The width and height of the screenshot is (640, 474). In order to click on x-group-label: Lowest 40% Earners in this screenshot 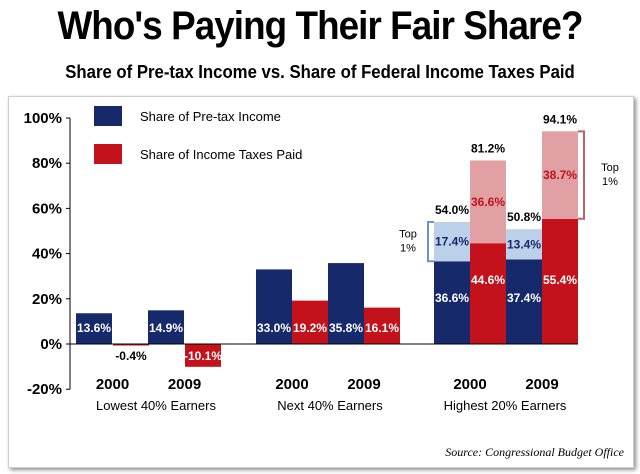, I will do `click(156, 405)`.